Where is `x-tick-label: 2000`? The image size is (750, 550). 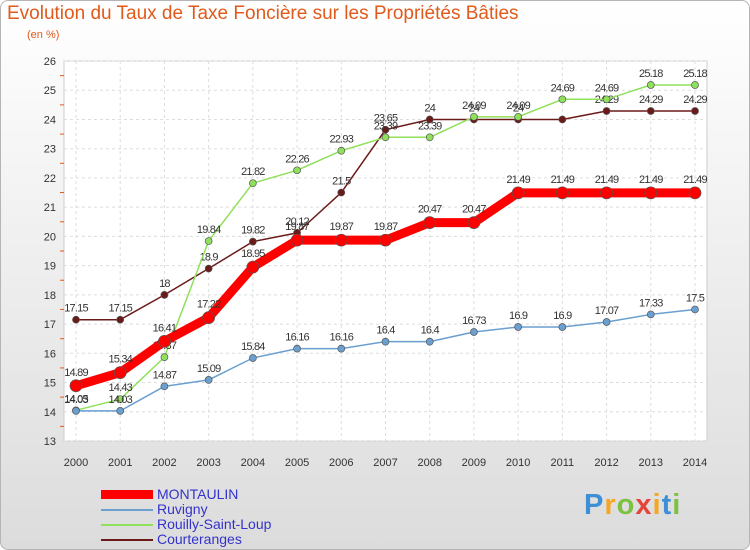 x-tick-label: 2000 is located at coordinates (76, 463).